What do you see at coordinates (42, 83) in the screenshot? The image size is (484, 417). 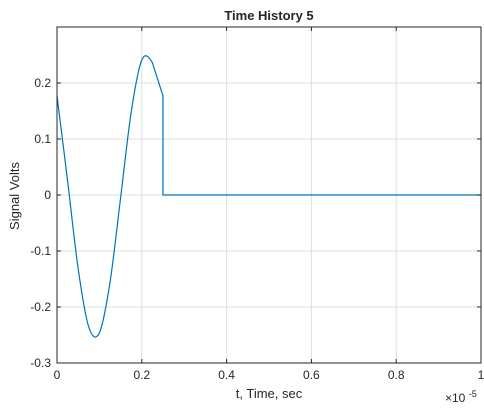 I see `y-tick-label: 0.2` at bounding box center [42, 83].